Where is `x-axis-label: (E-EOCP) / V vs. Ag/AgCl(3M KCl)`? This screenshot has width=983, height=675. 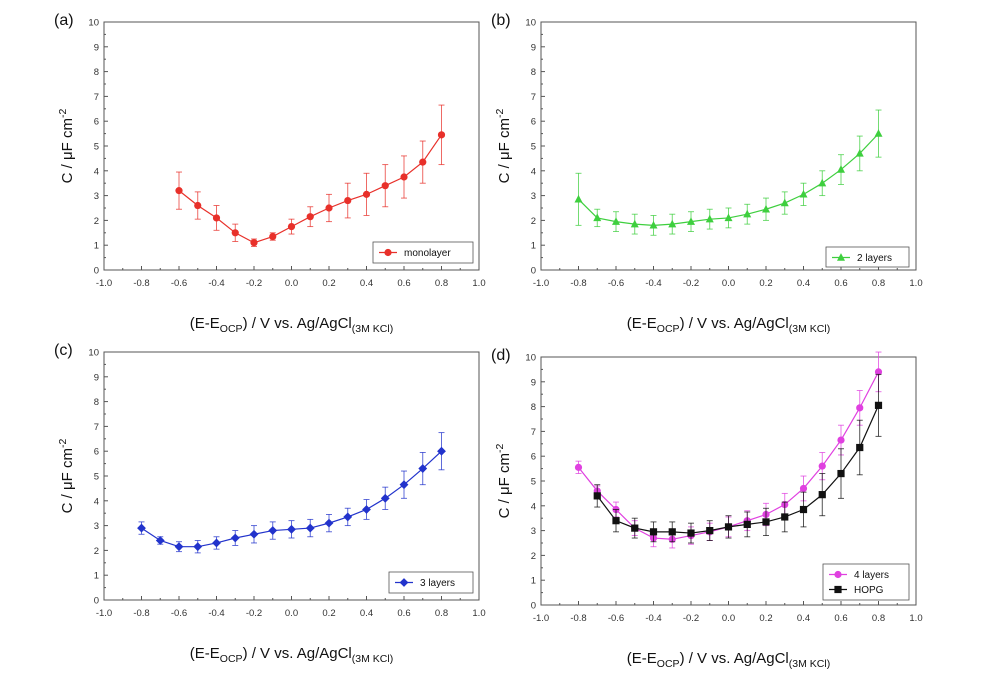 x-axis-label: (E-EOCP) / V vs. Ag/AgCl(3M KCl) is located at coordinates (291, 325).